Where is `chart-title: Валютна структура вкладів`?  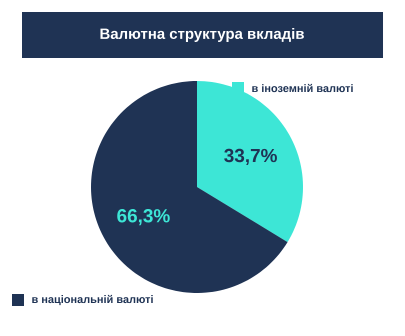
chart-title: Валютна структура вкладів is located at coordinates (202, 35).